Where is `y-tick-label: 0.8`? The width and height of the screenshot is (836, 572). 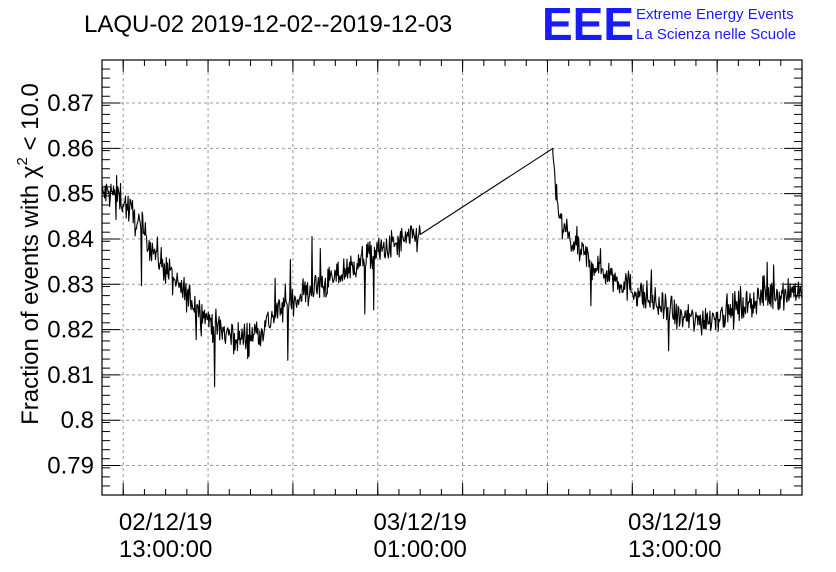 y-tick-label: 0.8 is located at coordinates (77, 420).